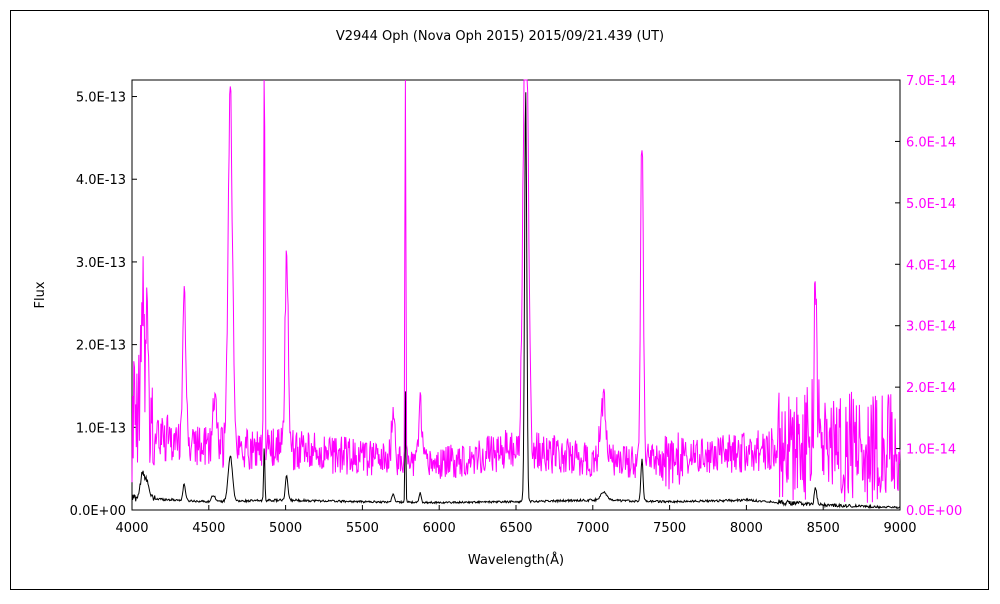 The image size is (1000, 604). Describe the element at coordinates (101, 346) in the screenshot. I see `y-left-tick-label: 2.0E-13` at that location.